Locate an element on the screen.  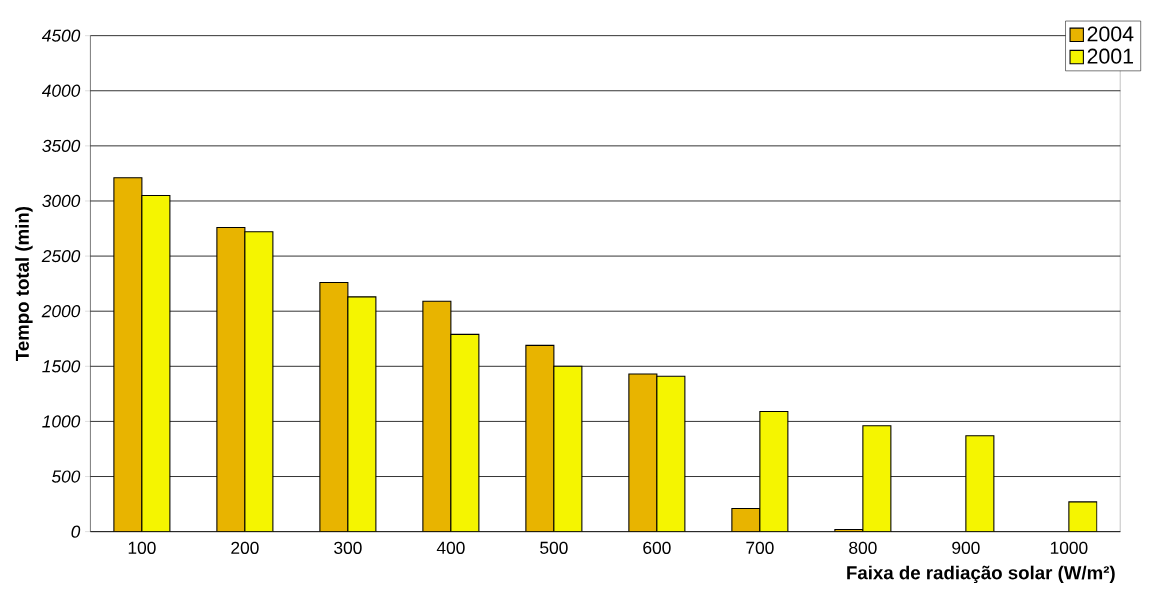
y-tick-label: 1000 is located at coordinates (61, 421).